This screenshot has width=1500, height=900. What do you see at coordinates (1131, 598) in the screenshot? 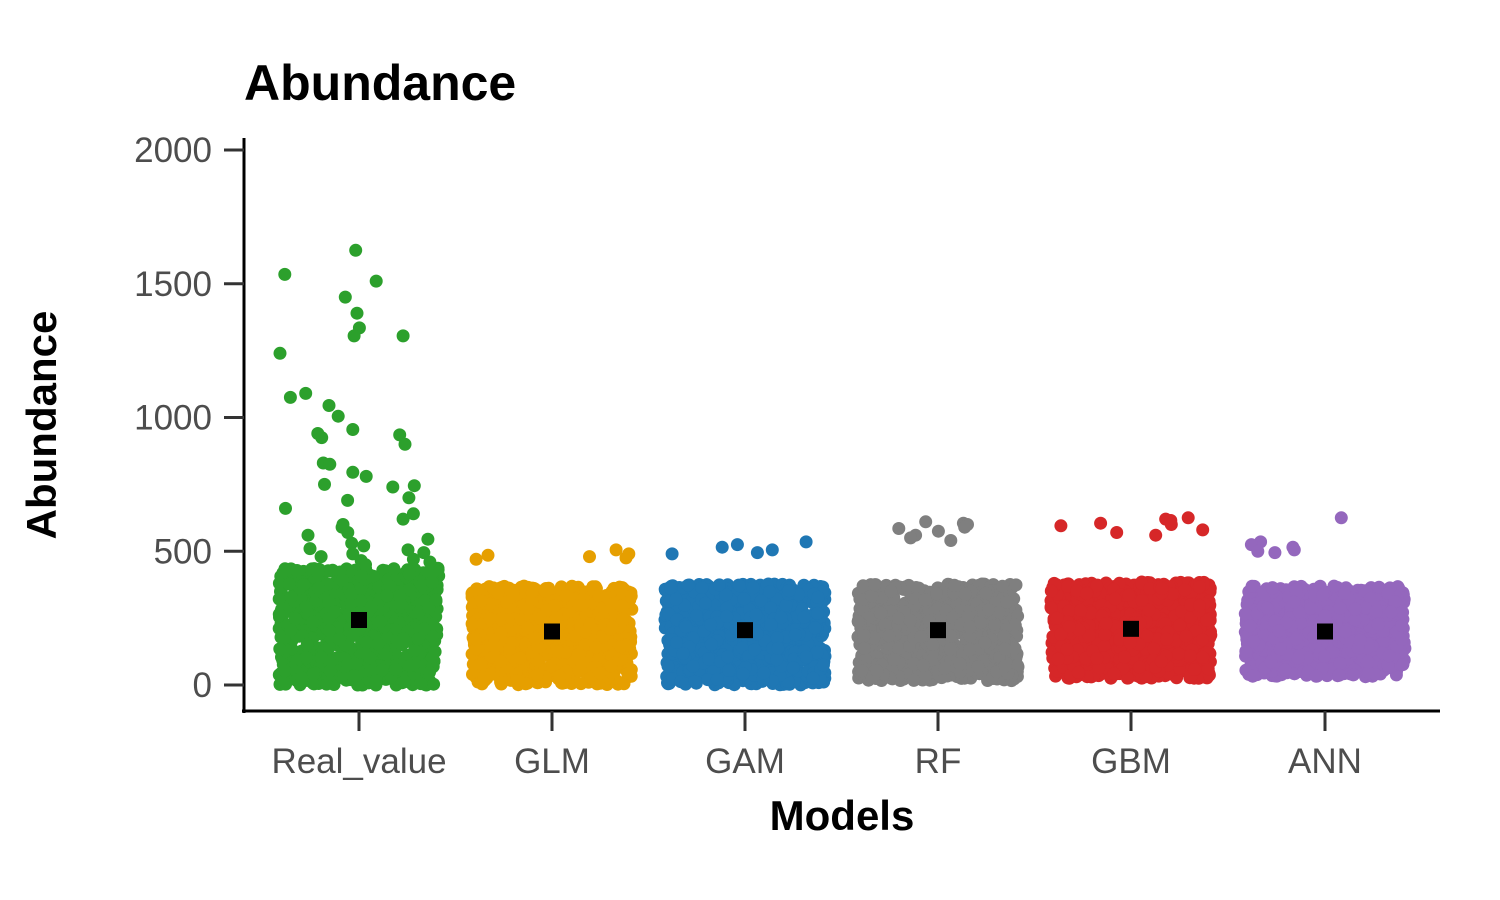
I see `series-GBM` at bounding box center [1131, 598].